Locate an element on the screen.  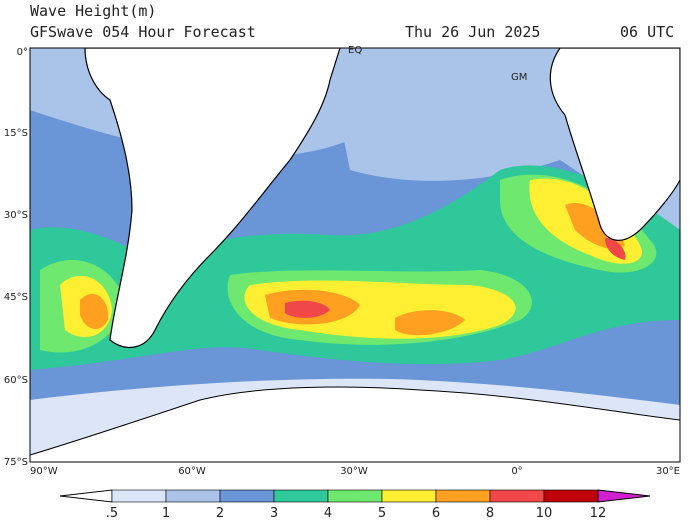
map-label: GM is located at coordinates (519, 77).